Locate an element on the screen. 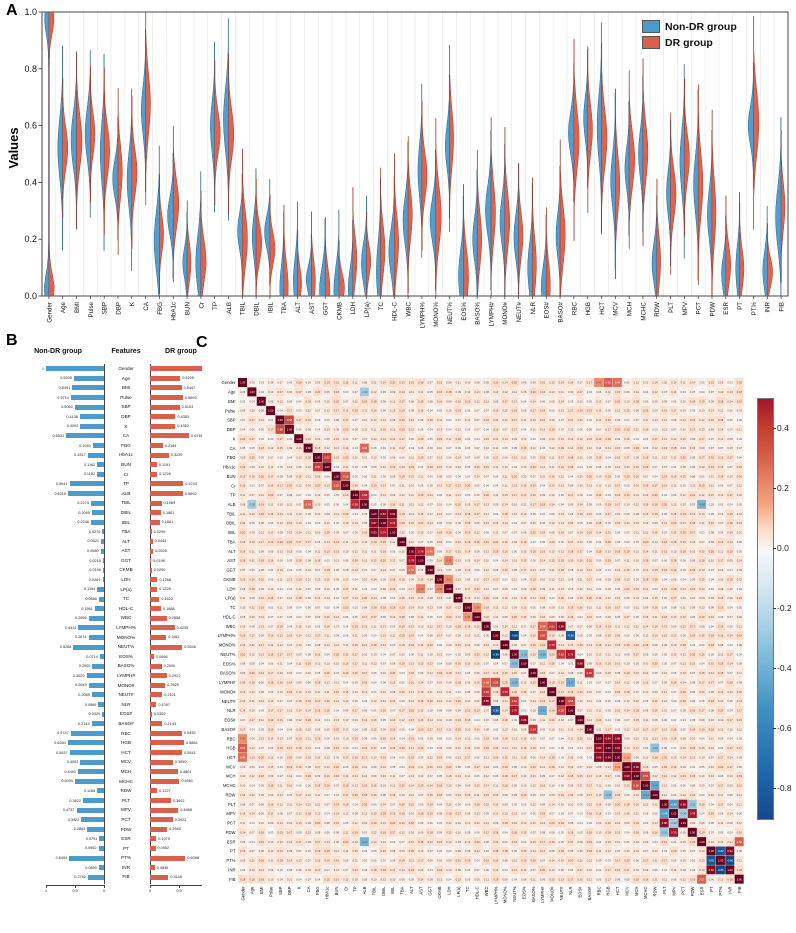 The width and height of the screenshot is (796, 933). value-label-nondr: 0.5060 is located at coordinates (67, 407).